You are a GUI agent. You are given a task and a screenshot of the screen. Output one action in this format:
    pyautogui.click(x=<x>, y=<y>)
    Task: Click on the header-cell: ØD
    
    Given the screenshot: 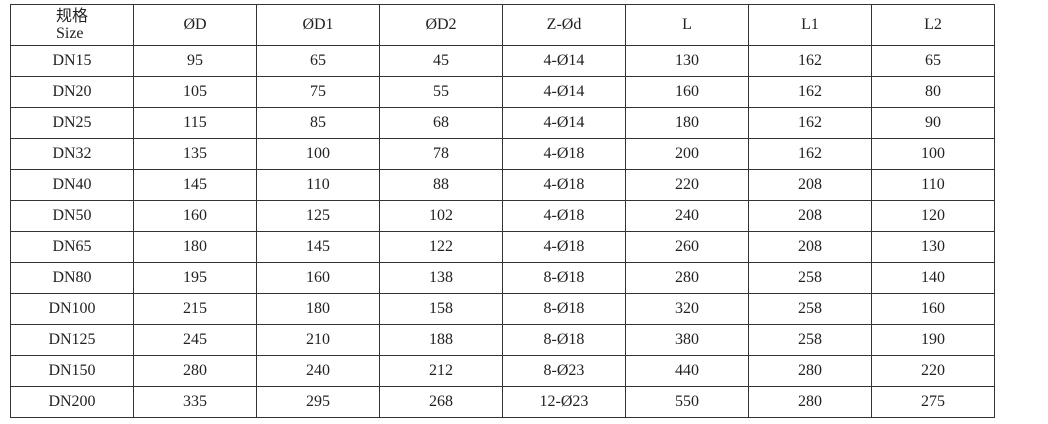 What is the action you would take?
    pyautogui.click(x=195, y=25)
    